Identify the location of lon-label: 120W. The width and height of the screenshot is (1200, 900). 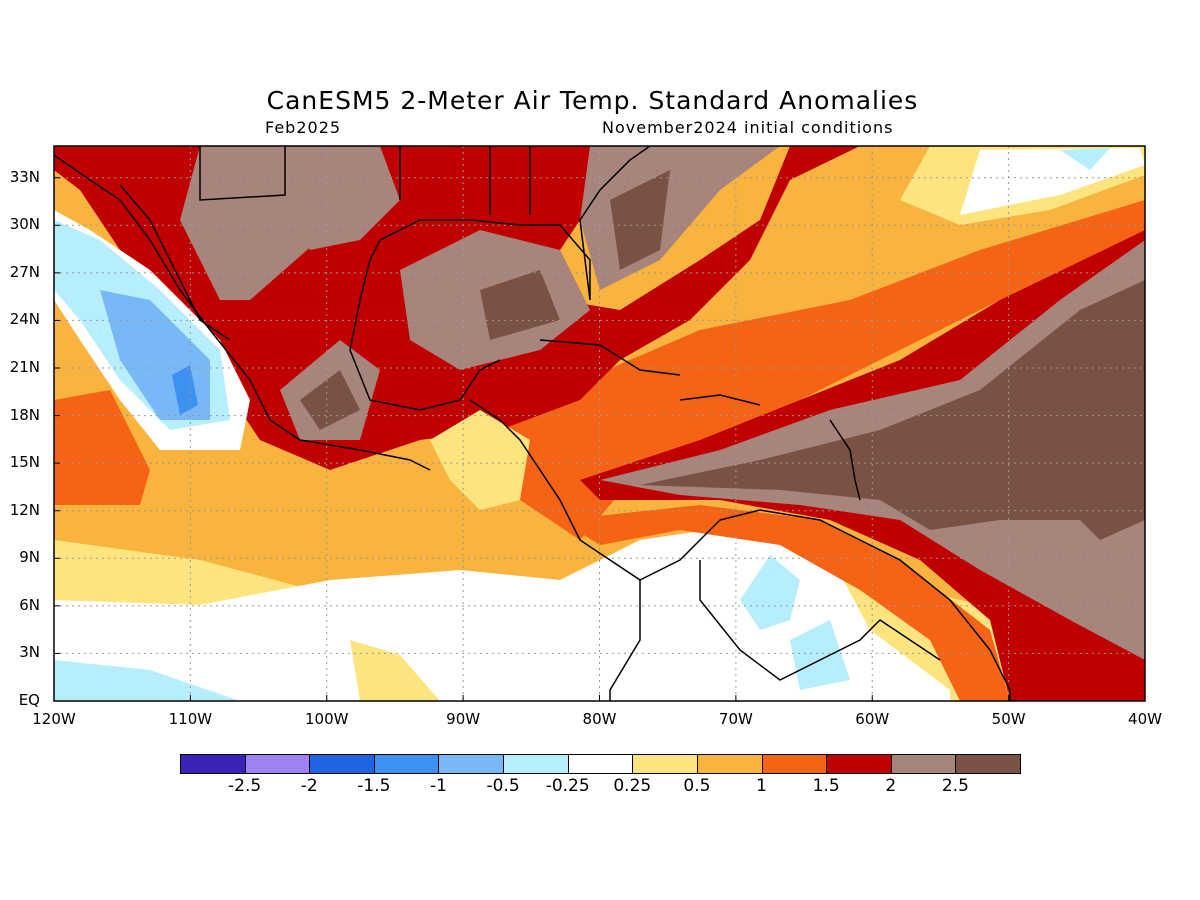
(54, 719).